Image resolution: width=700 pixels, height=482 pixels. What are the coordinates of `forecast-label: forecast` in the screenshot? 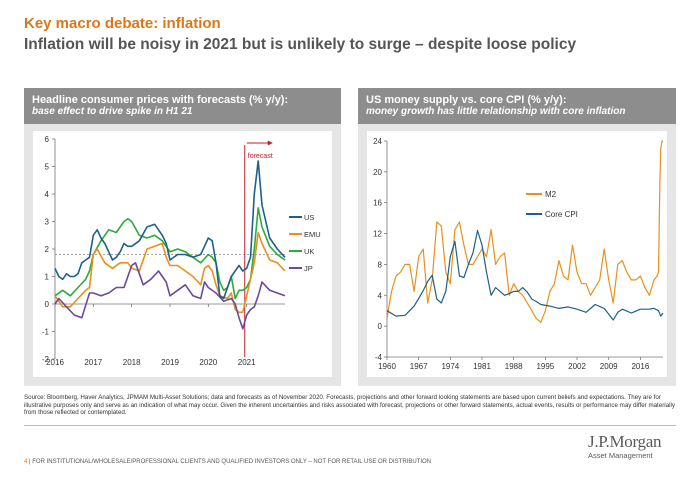 It's located at (260, 156).